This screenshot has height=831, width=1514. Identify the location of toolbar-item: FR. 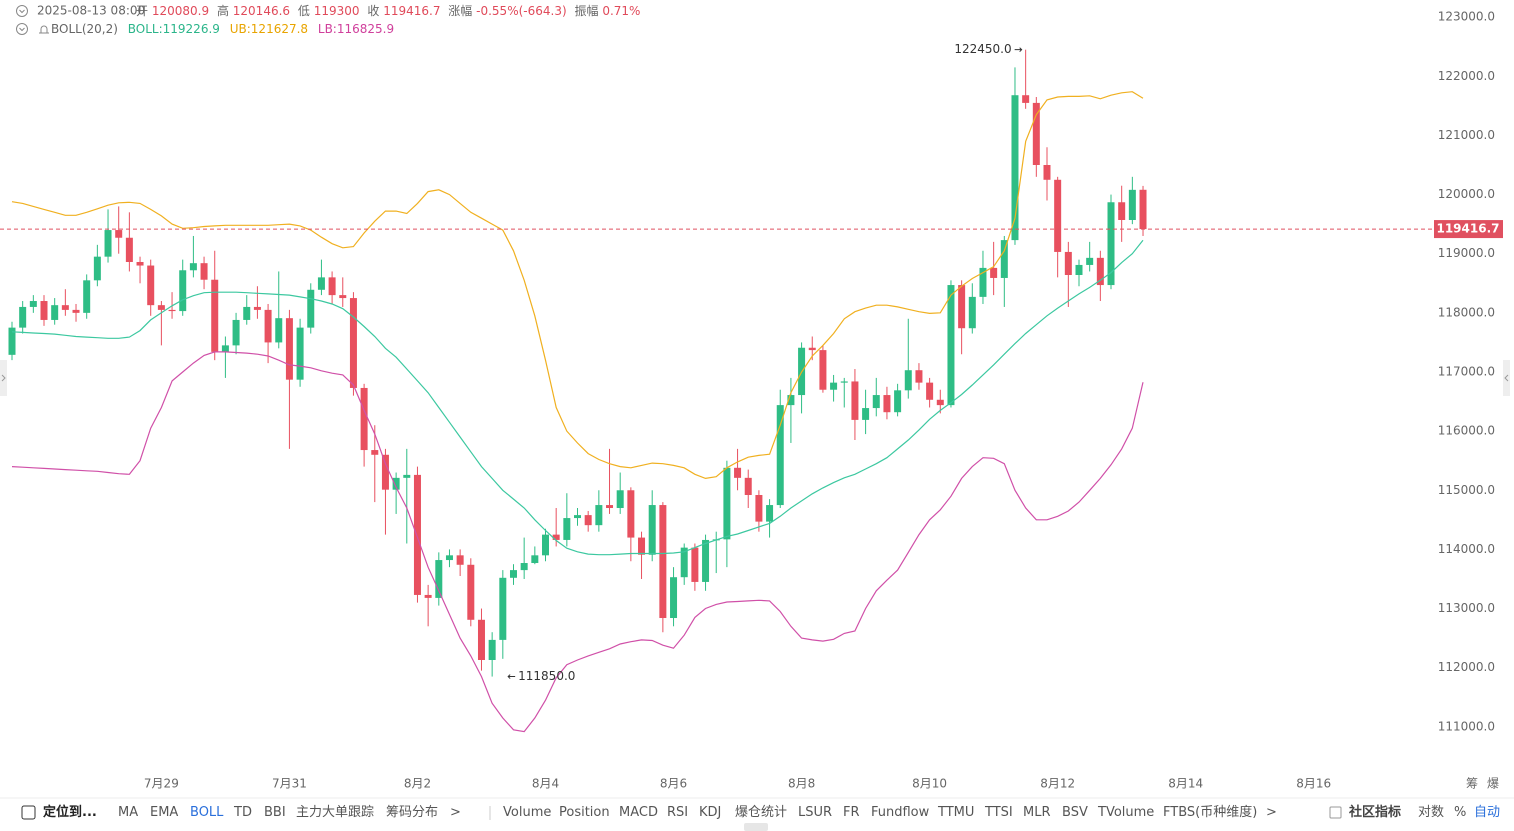
(851, 812).